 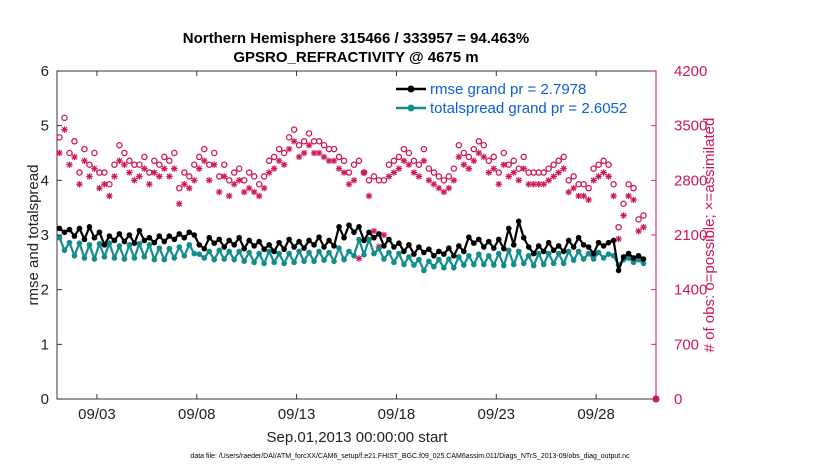 I want to click on x-tick-label: 09/28, so click(x=596, y=414).